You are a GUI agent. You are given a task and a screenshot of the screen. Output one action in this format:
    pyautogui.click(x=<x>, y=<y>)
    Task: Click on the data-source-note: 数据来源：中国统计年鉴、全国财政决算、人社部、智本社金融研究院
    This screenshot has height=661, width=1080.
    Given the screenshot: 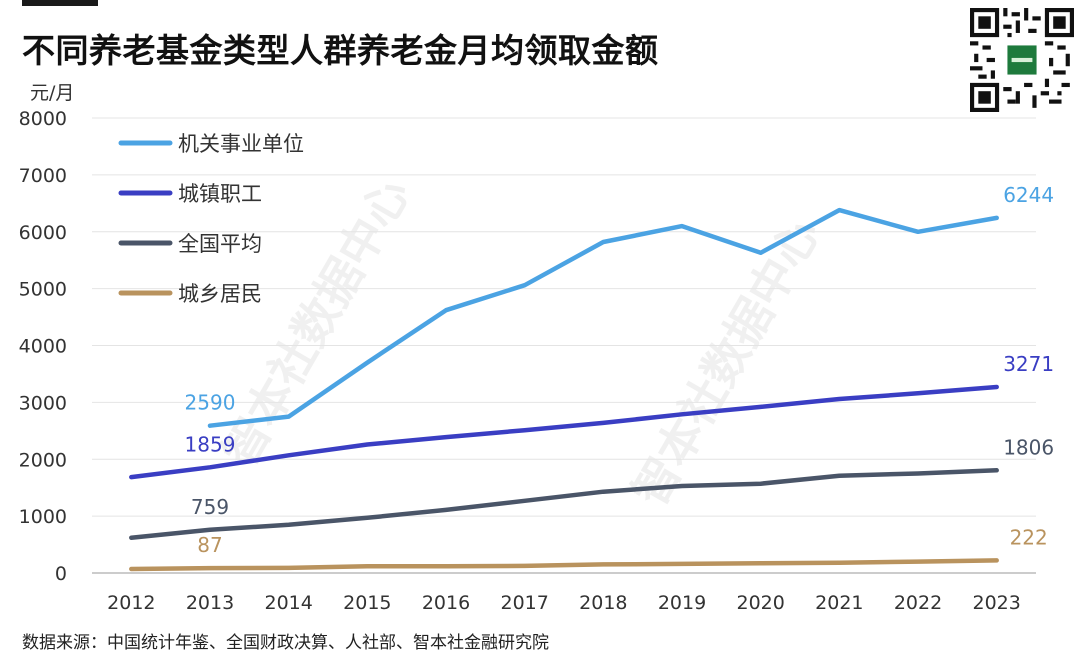 What is the action you would take?
    pyautogui.click(x=285, y=643)
    